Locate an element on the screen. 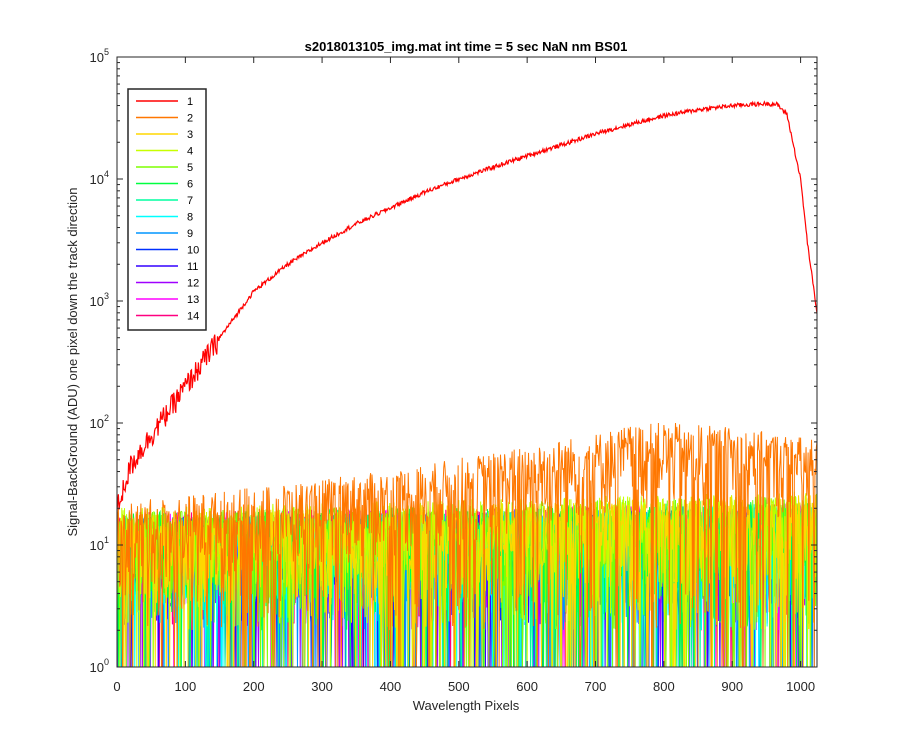 This screenshot has width=900, height=750. legend-label-10: 10 is located at coordinates (193, 251).